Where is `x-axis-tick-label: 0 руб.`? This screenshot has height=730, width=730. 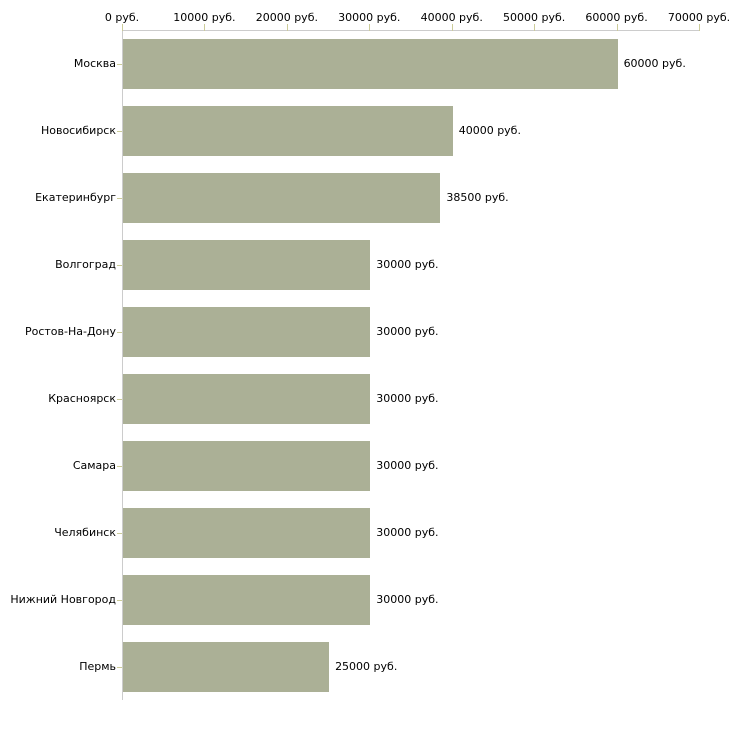 x-axis-tick-label: 0 руб. is located at coordinates (122, 17).